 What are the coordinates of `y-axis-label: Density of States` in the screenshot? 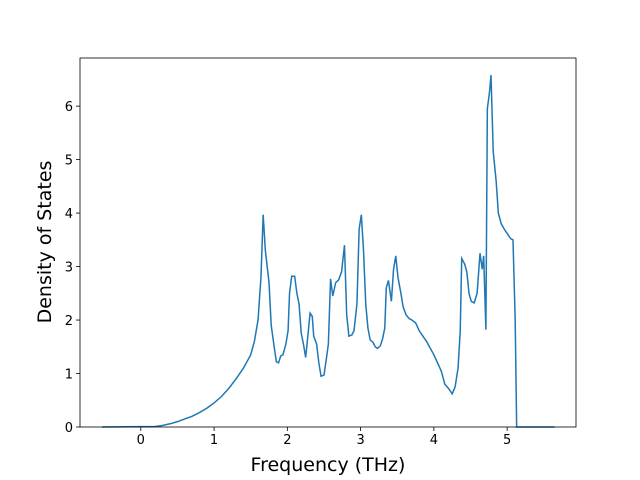 It's located at (45, 242).